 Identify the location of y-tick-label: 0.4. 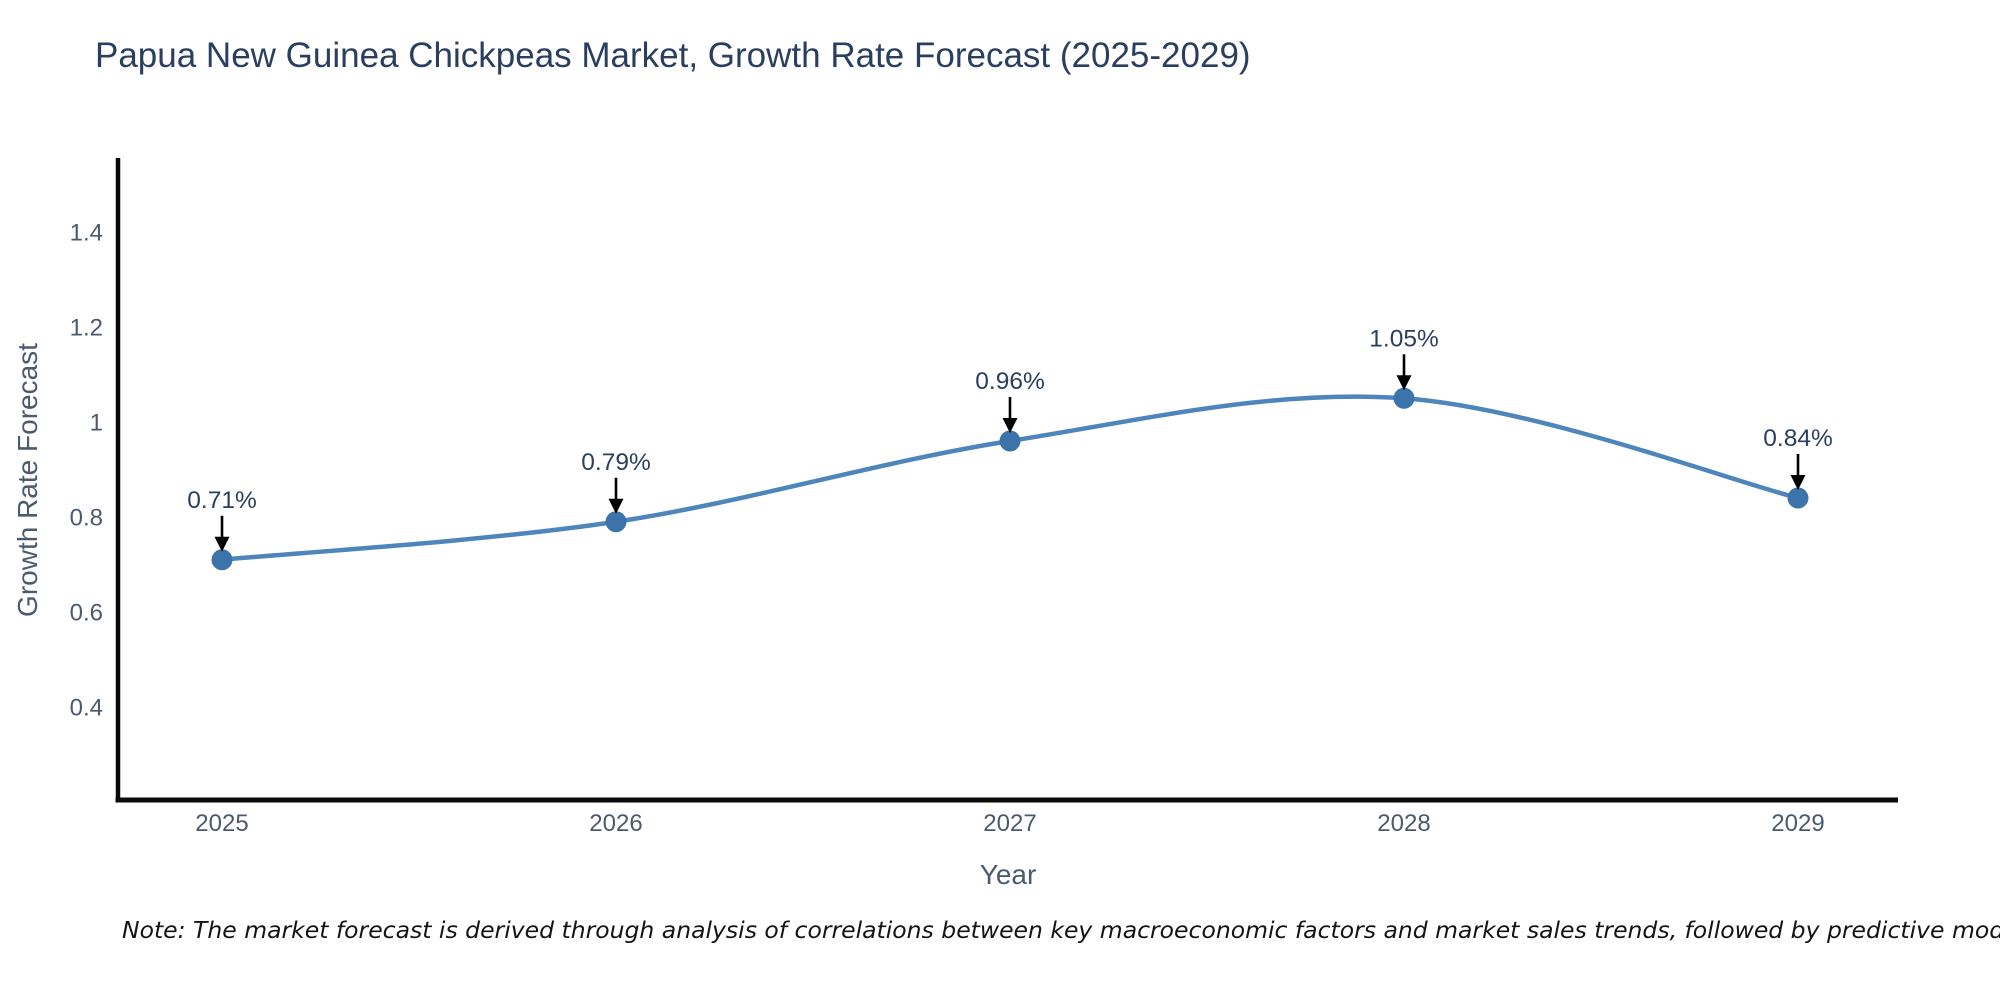
(86, 708).